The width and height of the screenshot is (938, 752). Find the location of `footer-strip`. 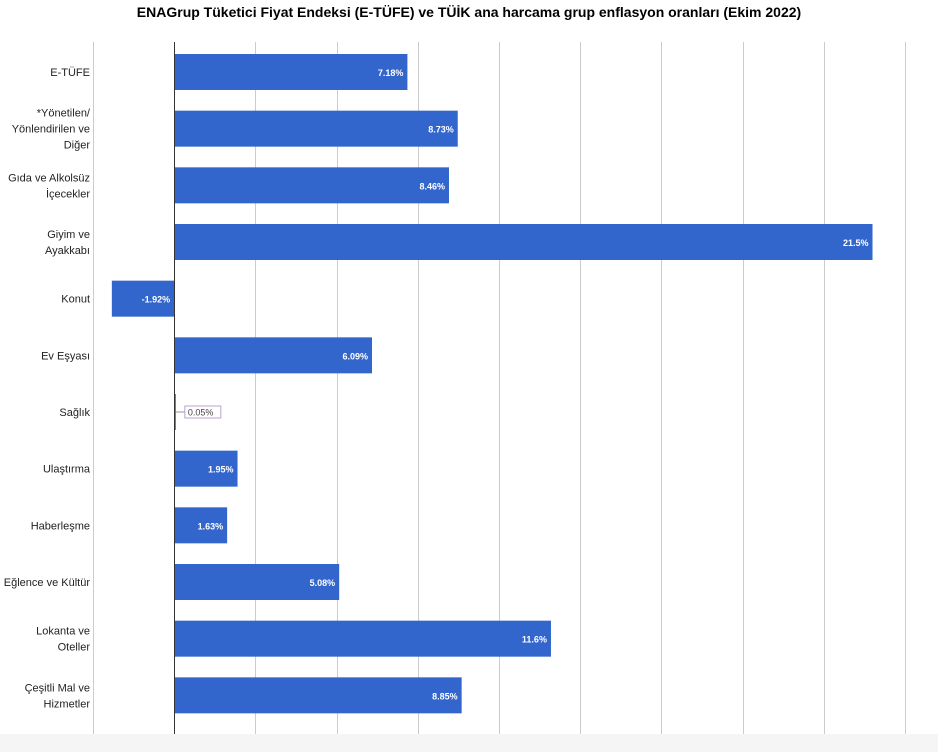

footer-strip is located at coordinates (469, 743).